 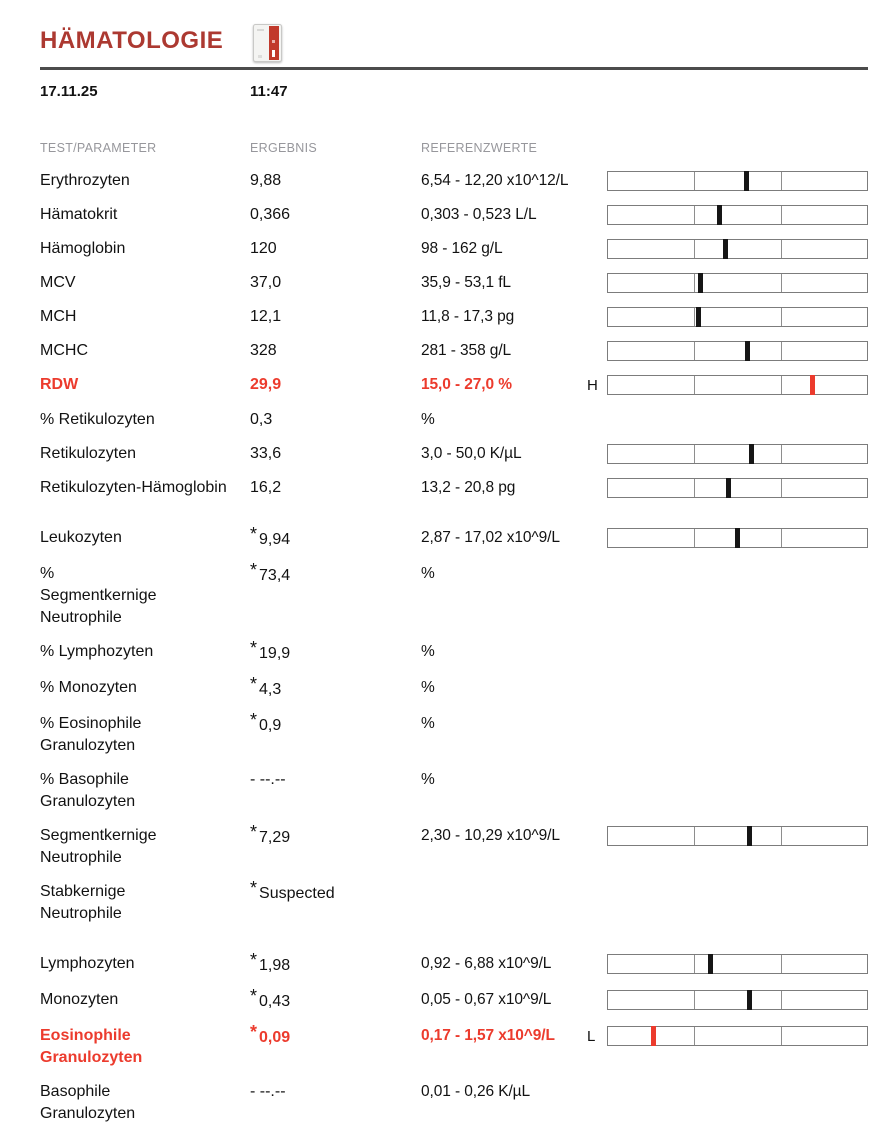 I want to click on parameter-name: Lymphozyten, so click(x=87, y=963).